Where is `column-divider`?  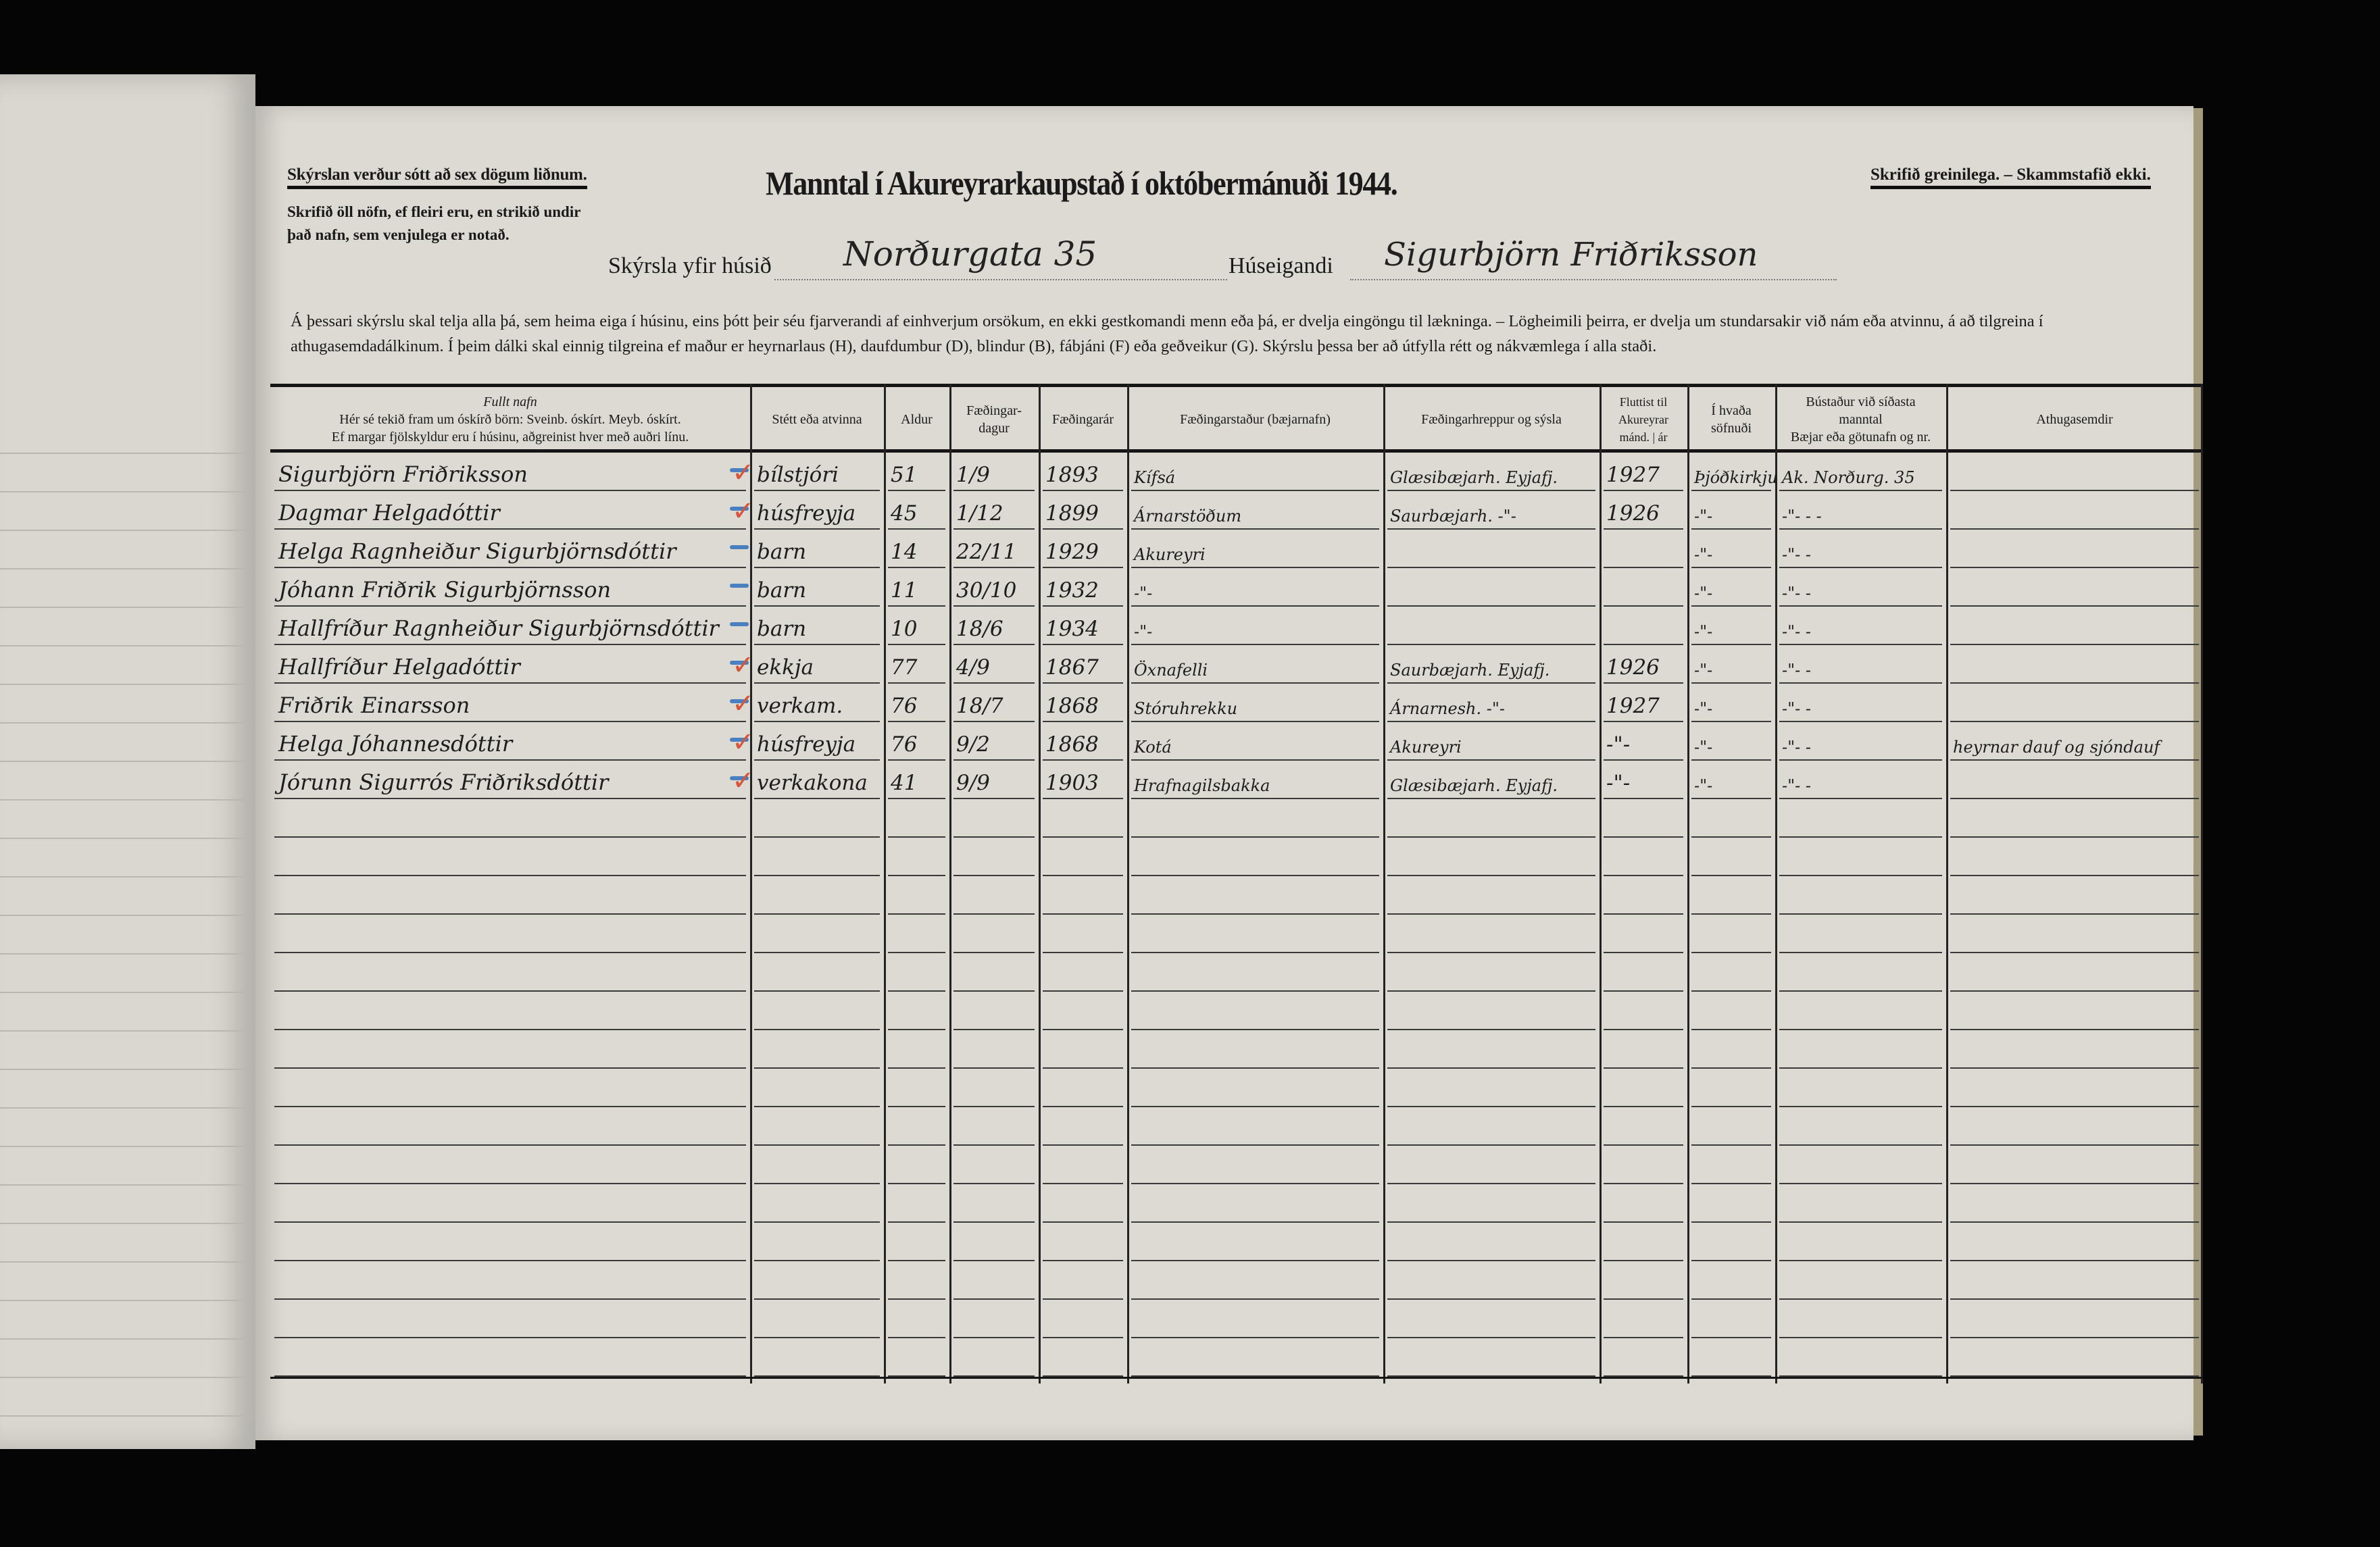
column-divider is located at coordinates (1601, 884).